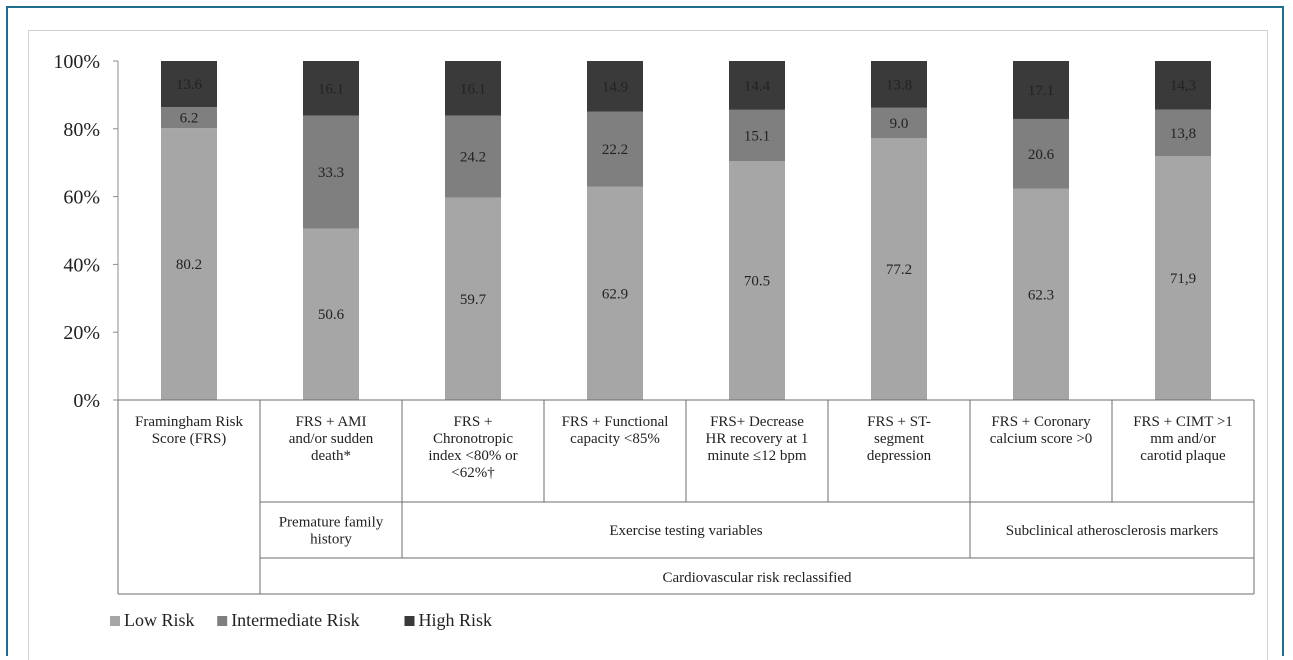  What do you see at coordinates (331, 523) in the screenshot?
I see `group-label: Premature family` at bounding box center [331, 523].